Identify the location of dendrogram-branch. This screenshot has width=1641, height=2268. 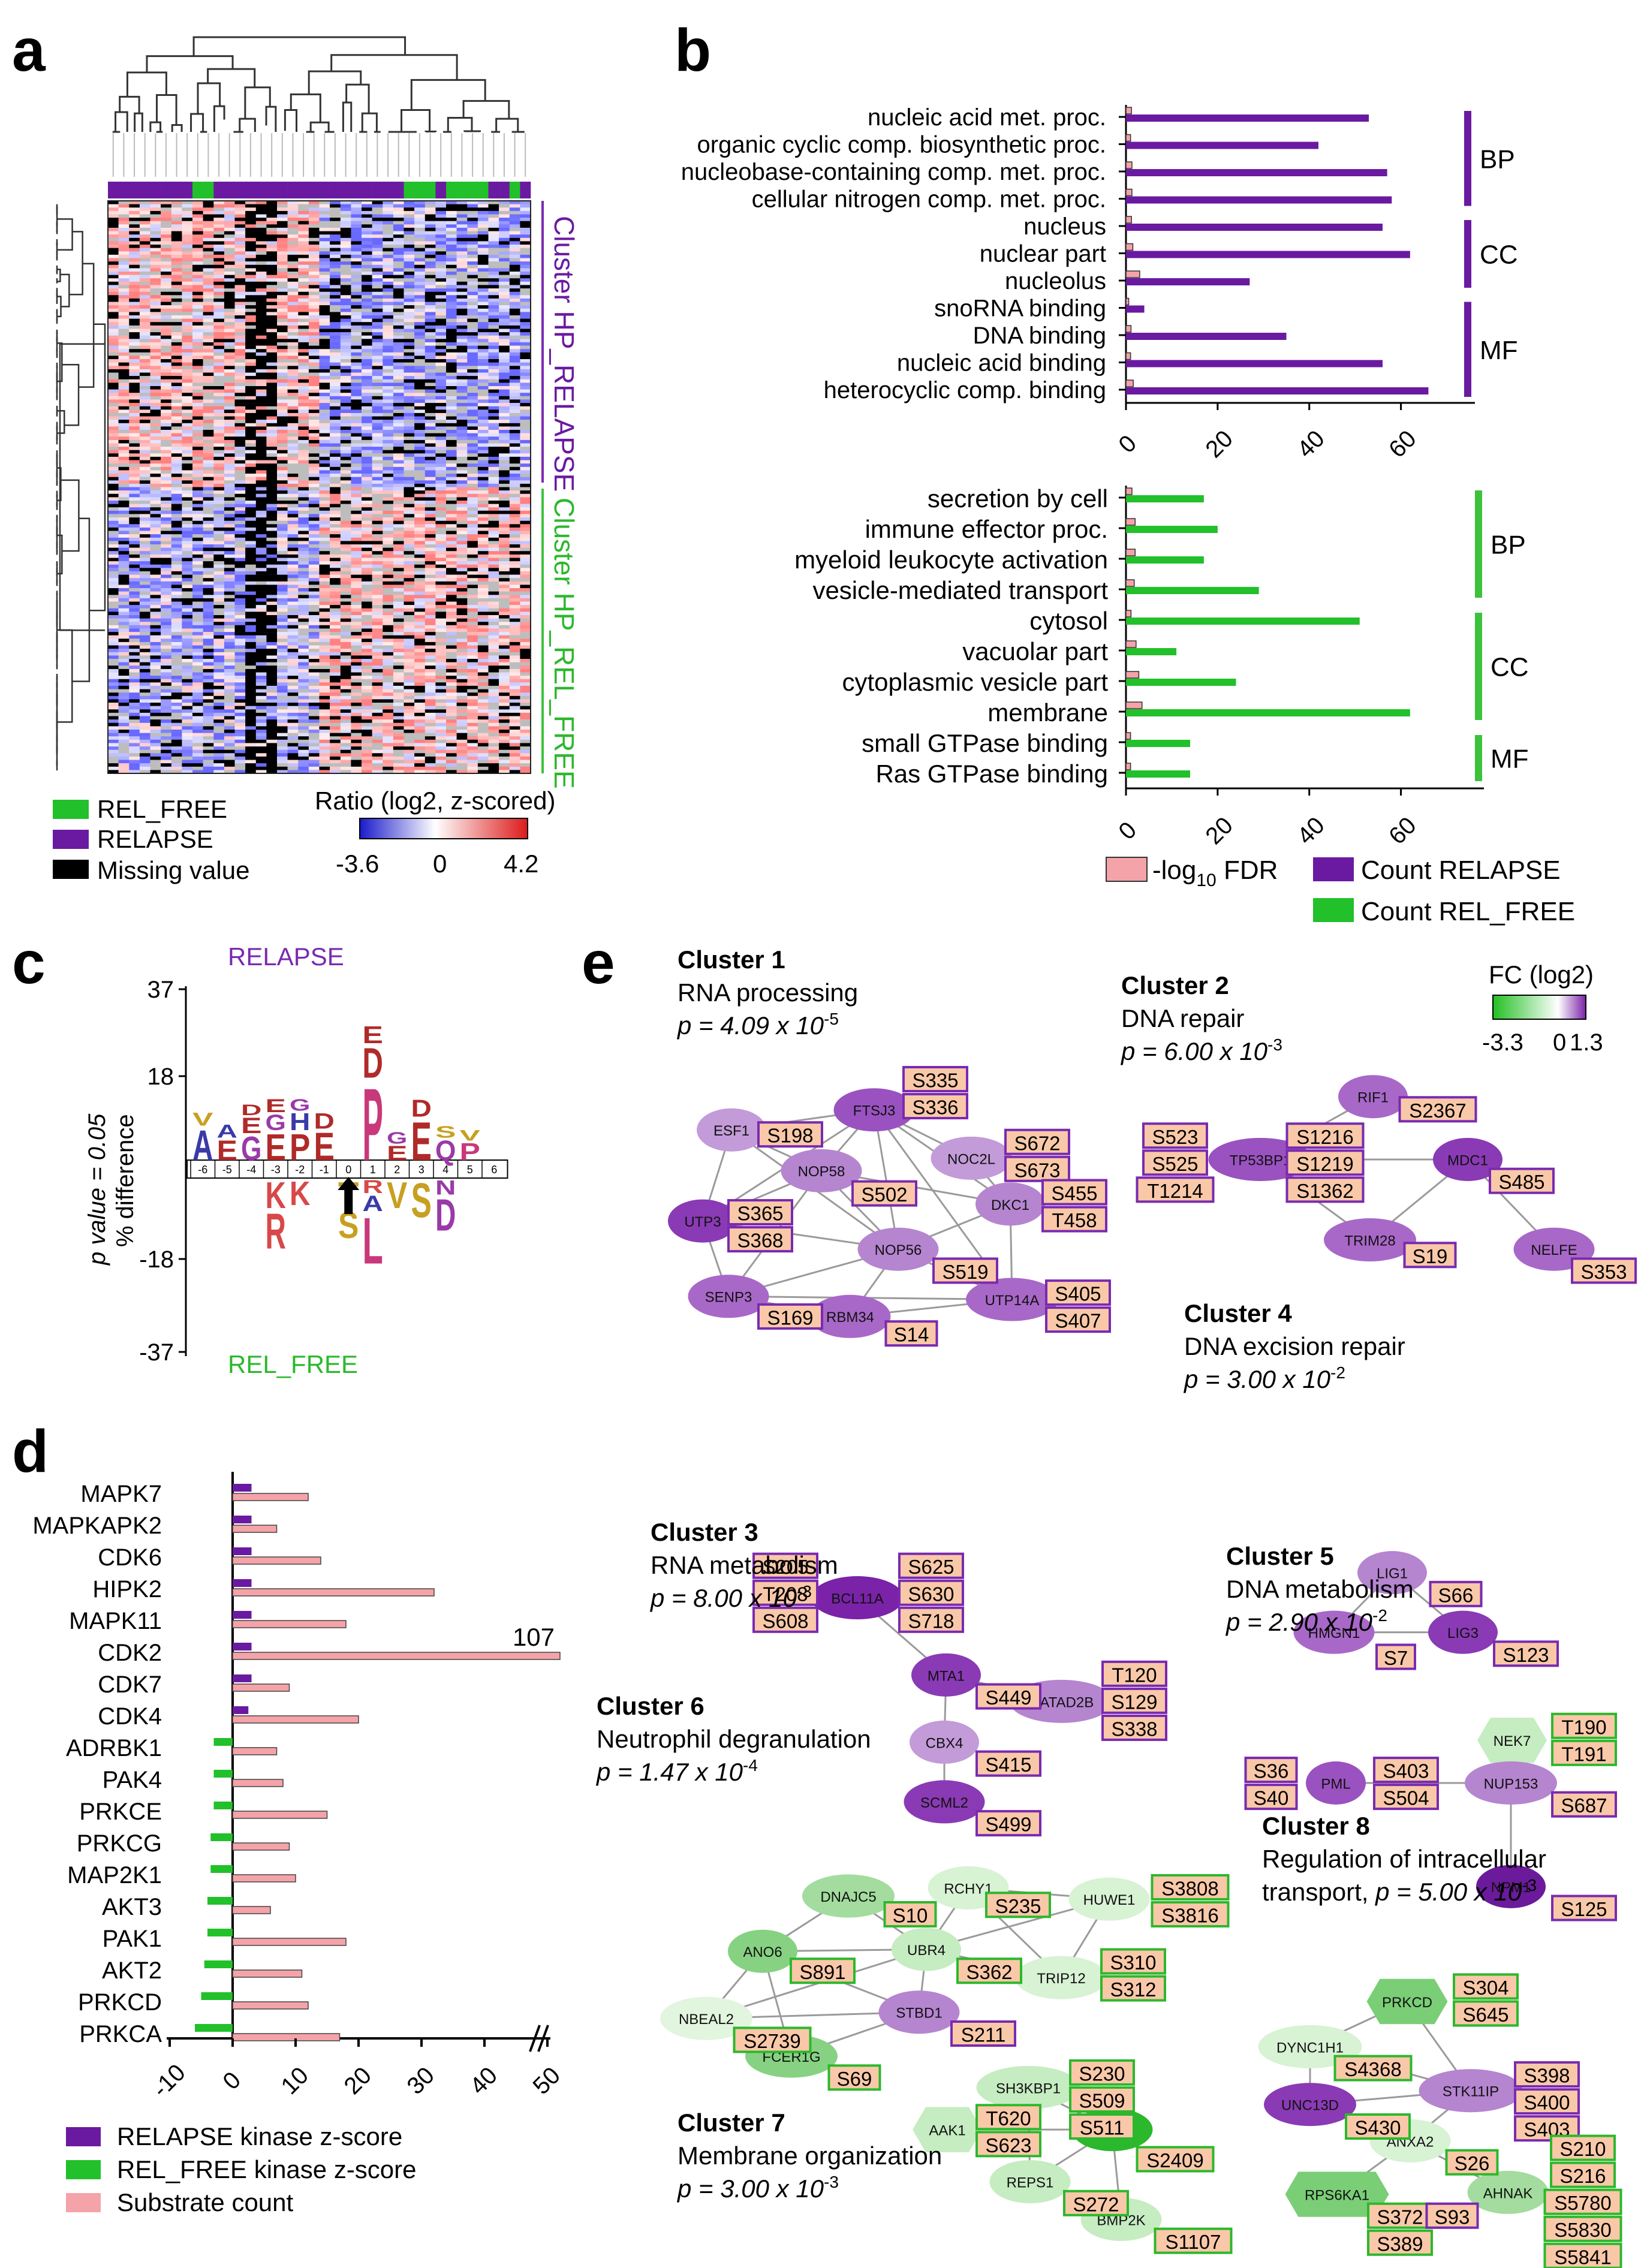
(247, 125).